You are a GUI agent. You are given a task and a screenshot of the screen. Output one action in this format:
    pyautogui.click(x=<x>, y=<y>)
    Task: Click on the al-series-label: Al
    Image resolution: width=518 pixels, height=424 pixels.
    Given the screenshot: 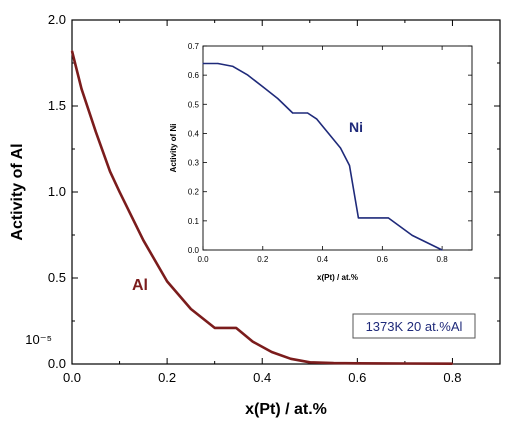 What is the action you would take?
    pyautogui.click(x=140, y=285)
    